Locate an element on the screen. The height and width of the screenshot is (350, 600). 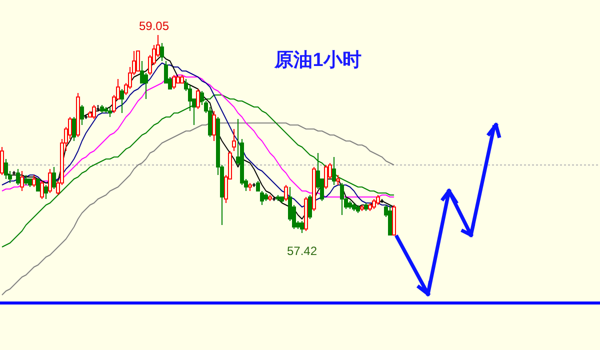
annotation: 57.42 is located at coordinates (302, 251).